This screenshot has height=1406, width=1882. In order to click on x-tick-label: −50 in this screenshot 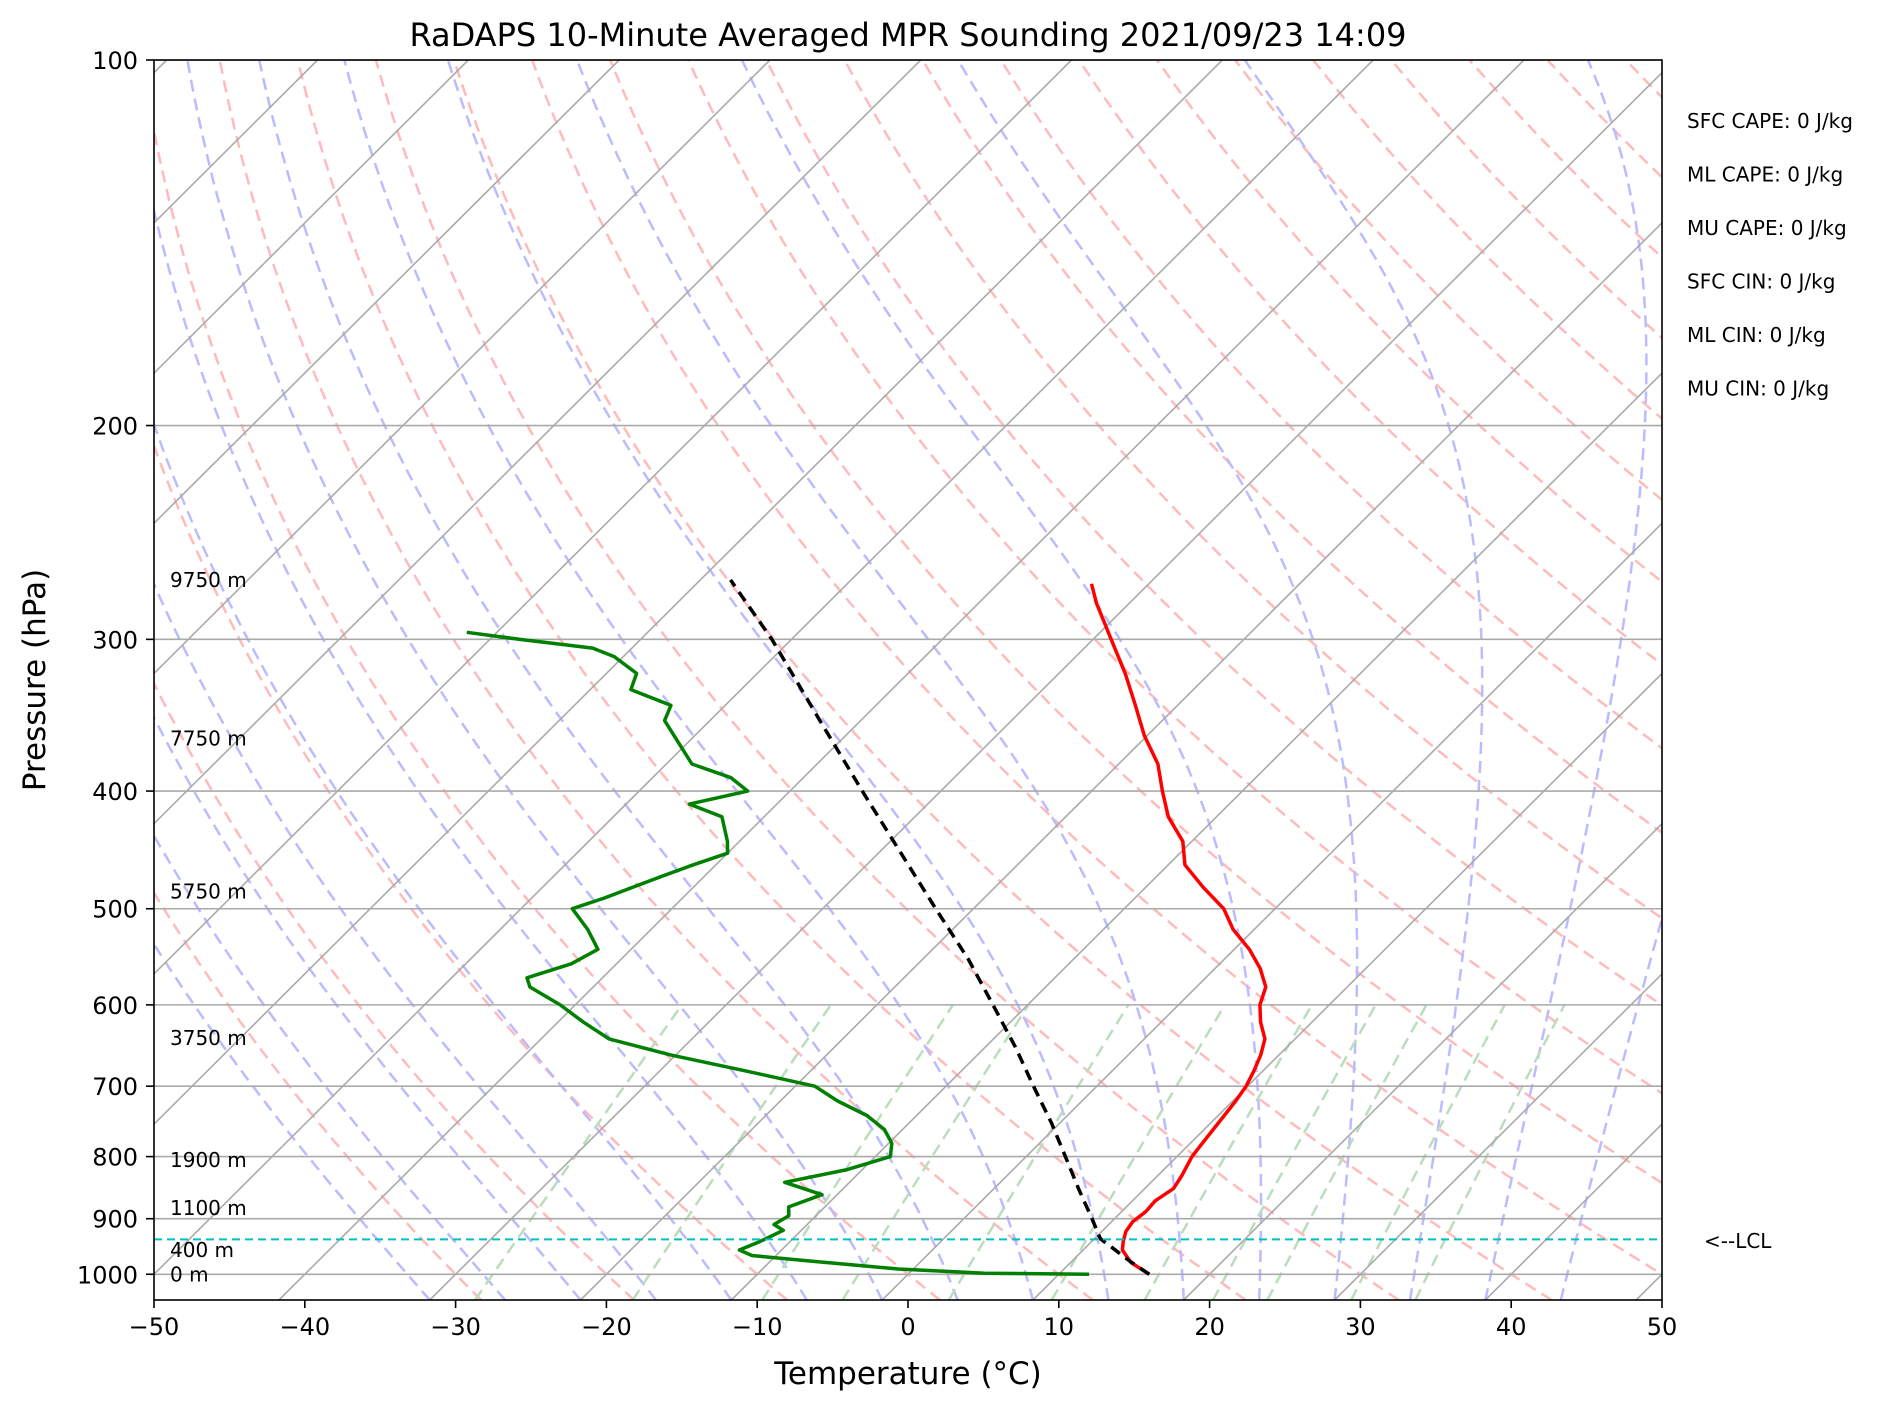, I will do `click(154, 1327)`.